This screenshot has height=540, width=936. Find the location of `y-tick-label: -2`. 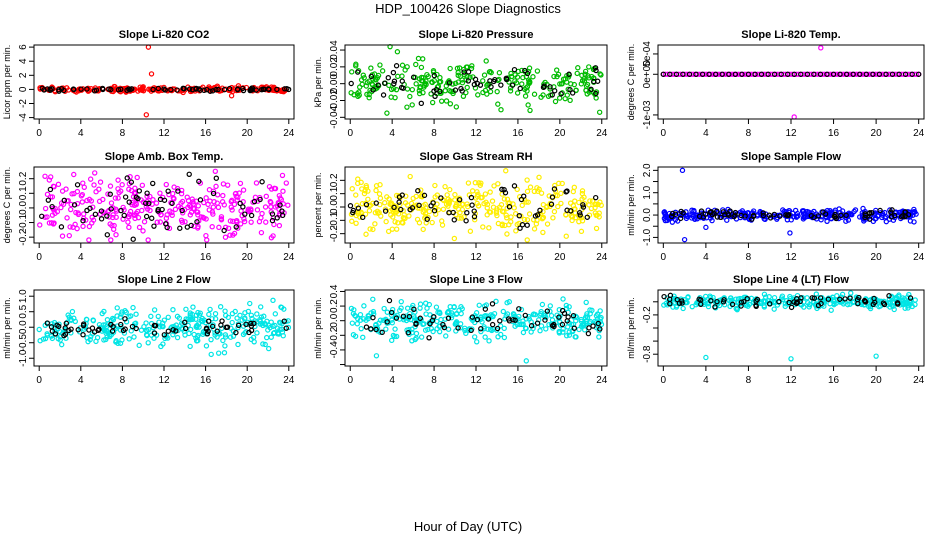

y-tick-label: -2 is located at coordinates (23, 103).